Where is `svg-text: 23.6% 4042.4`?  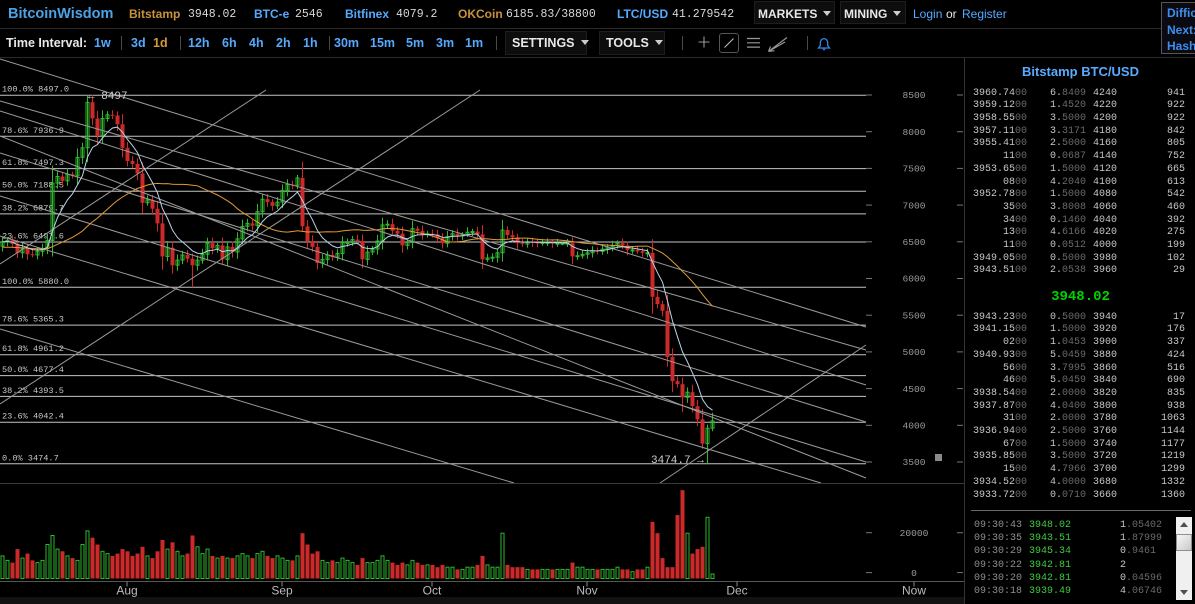 svg-text: 23.6% 4042.4 is located at coordinates (33, 417).